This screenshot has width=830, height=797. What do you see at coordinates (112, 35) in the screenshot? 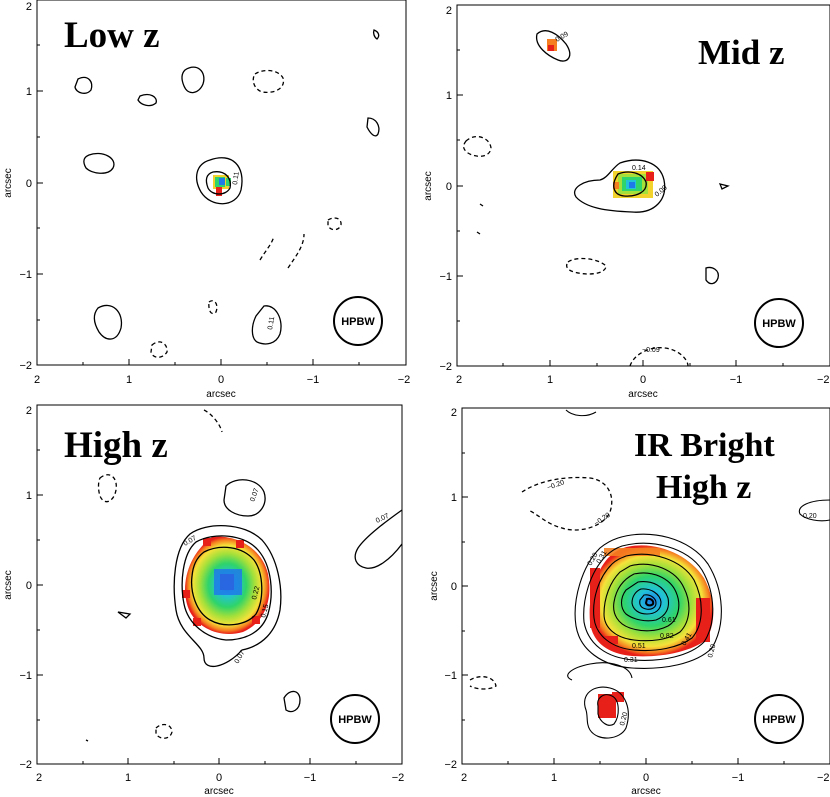
I see `panel-title: Low z` at bounding box center [112, 35].